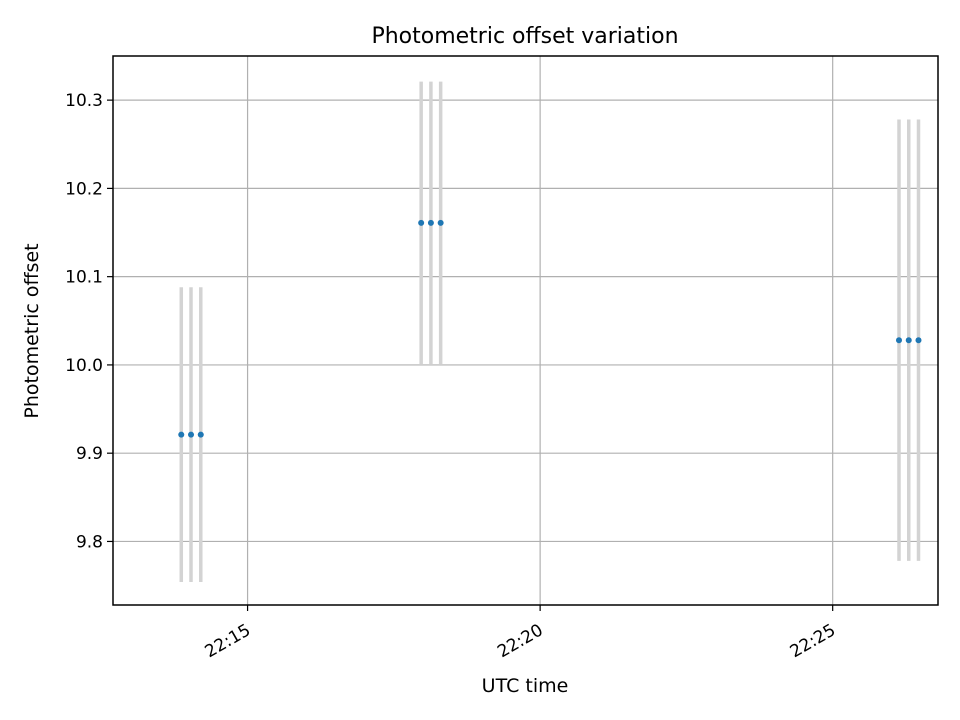 The image size is (960, 720). Describe the element at coordinates (84, 101) in the screenshot. I see `y-tick-label: 10.3` at that location.